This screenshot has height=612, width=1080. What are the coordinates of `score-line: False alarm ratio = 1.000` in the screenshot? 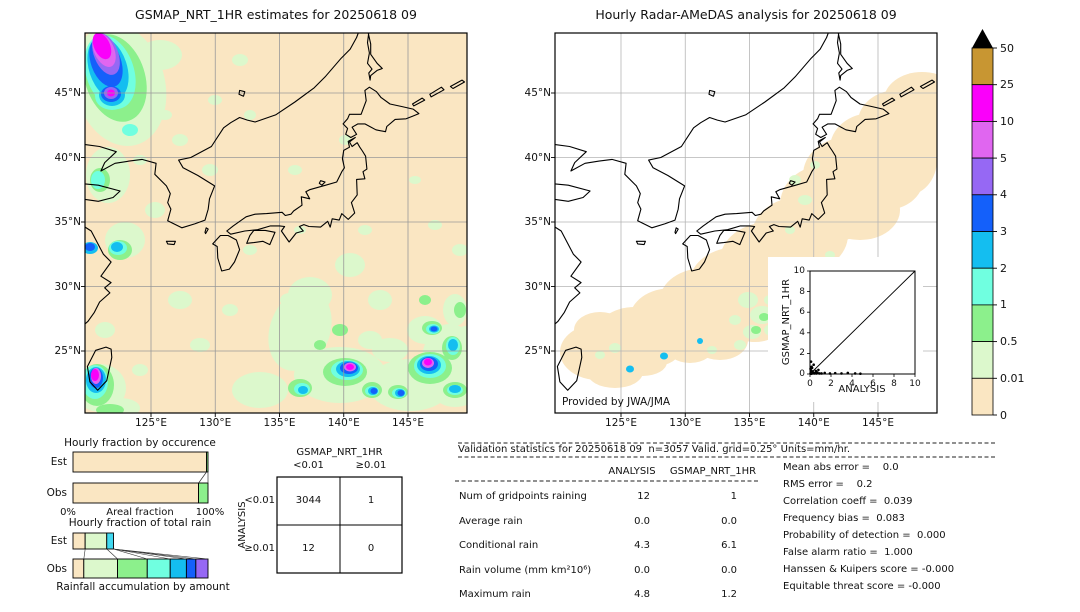 It's located at (848, 552).